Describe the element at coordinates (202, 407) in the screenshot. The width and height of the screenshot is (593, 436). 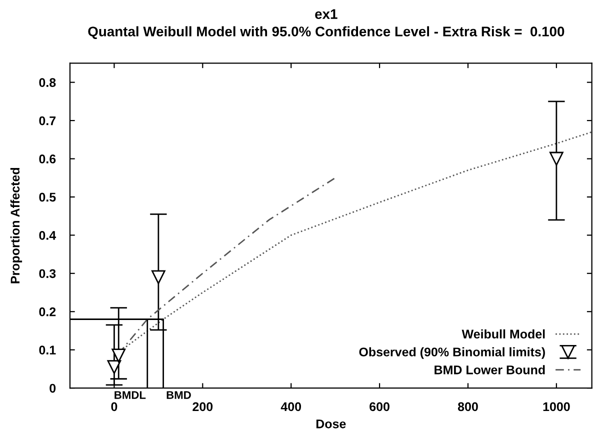
I see `x-tick-label: 200` at that location.